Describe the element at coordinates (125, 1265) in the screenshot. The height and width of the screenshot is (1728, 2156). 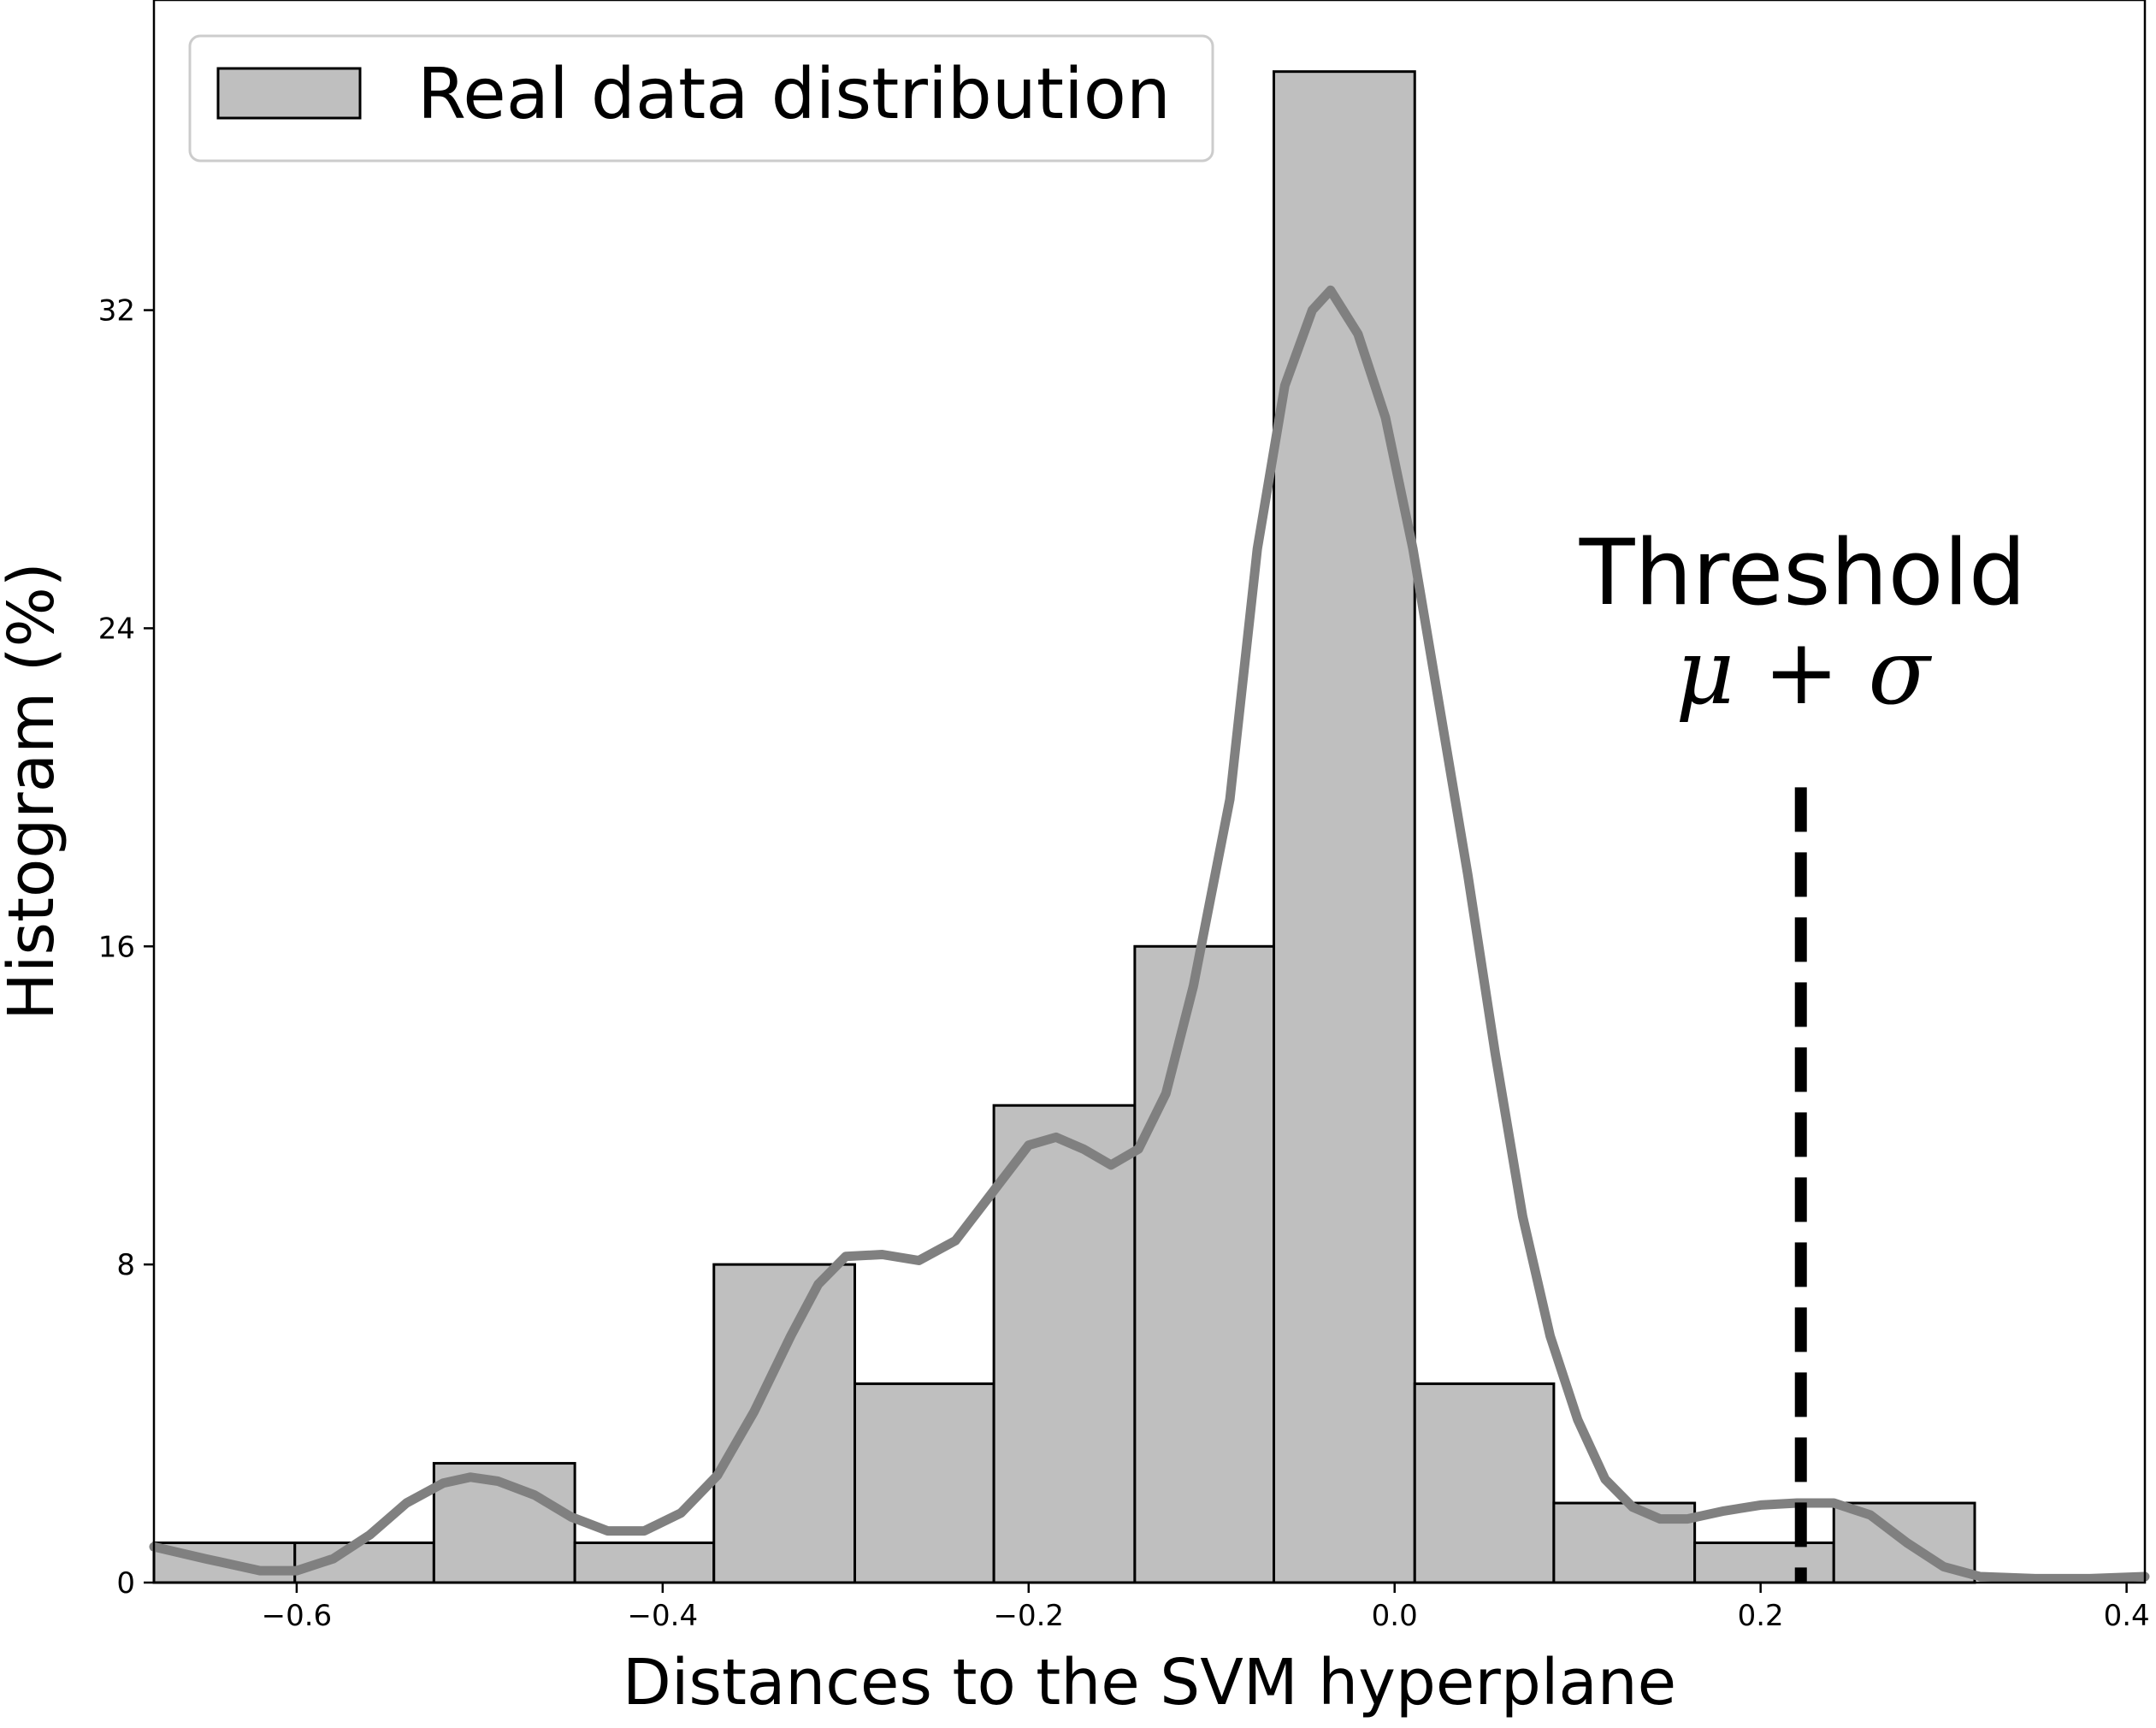
I see `y-tick-label-1: 8` at that location.